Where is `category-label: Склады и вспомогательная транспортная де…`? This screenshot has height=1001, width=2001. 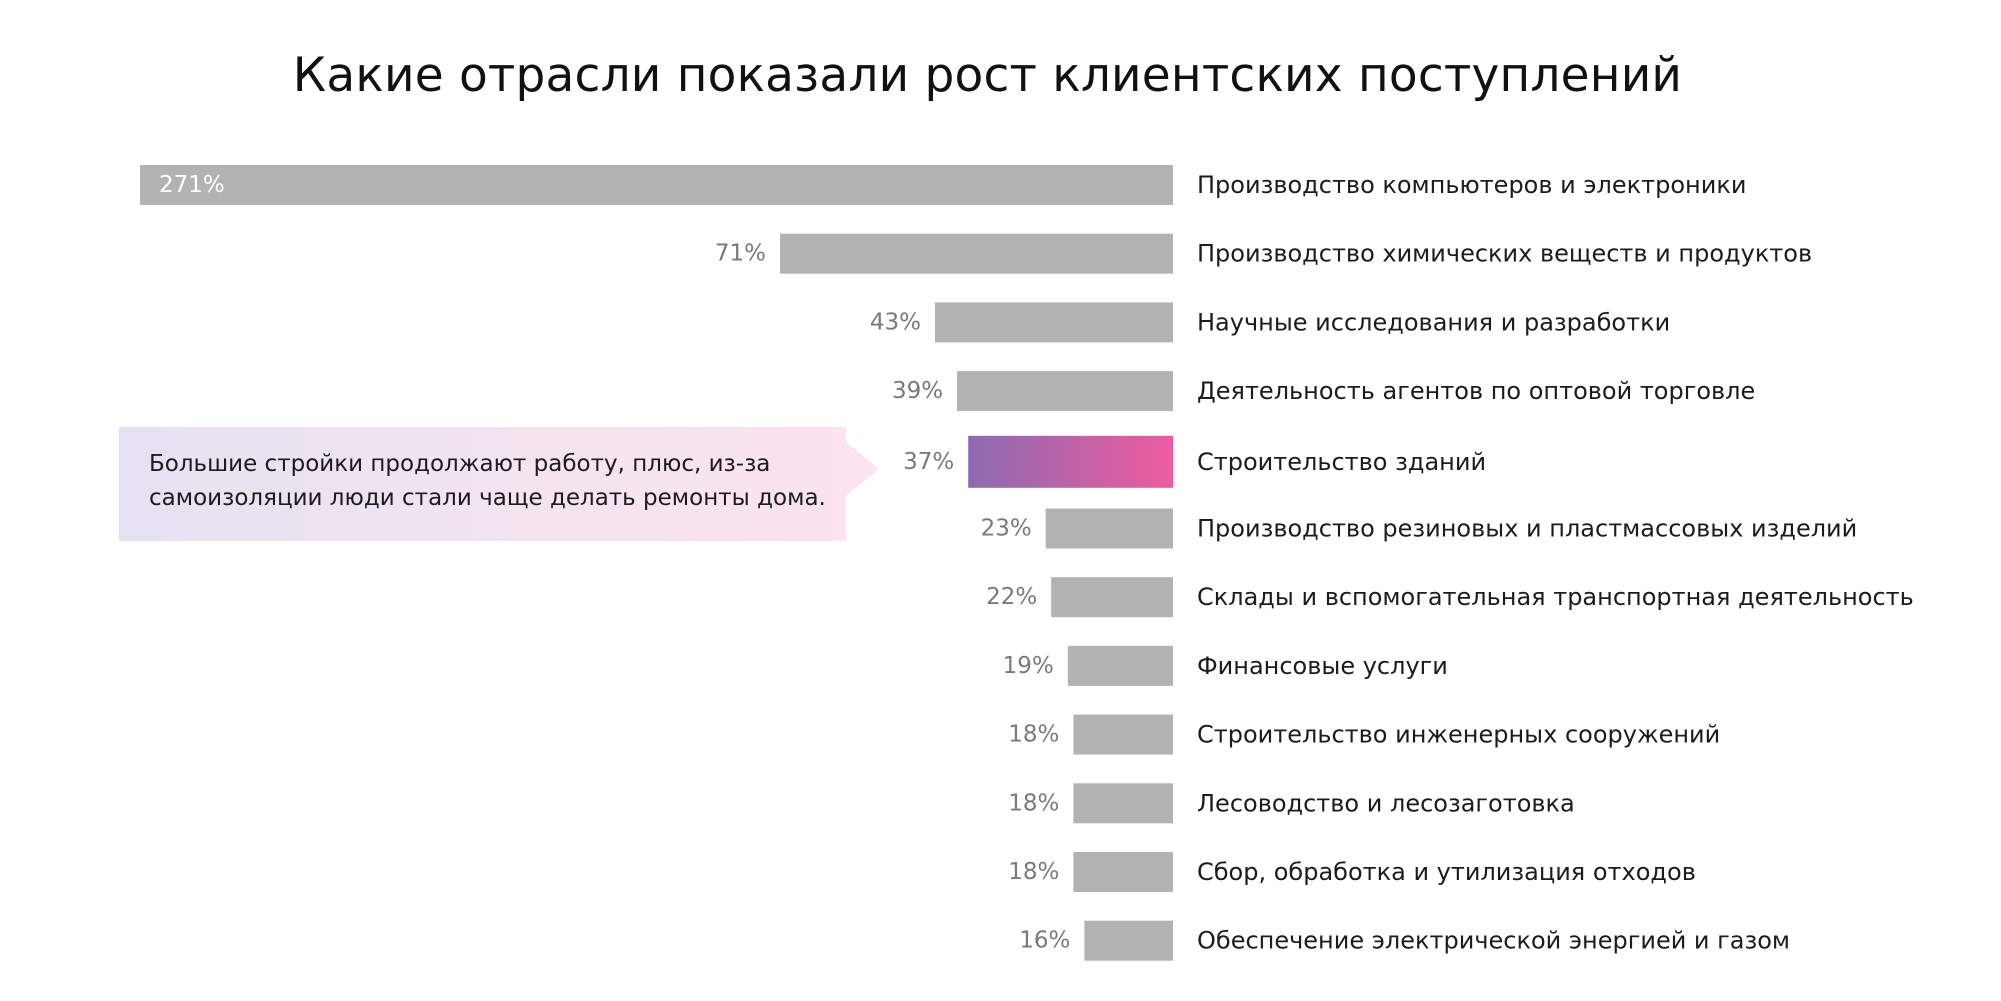
category-label: Склады и вспомогательная транспортная де… is located at coordinates (1555, 597).